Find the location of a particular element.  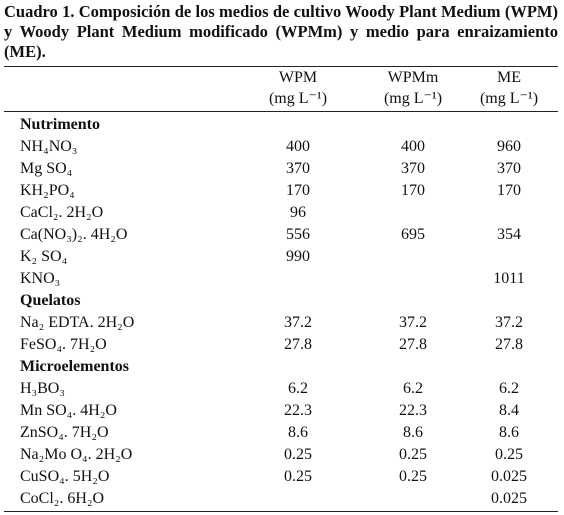

cell-value: 695 is located at coordinates (413, 234).